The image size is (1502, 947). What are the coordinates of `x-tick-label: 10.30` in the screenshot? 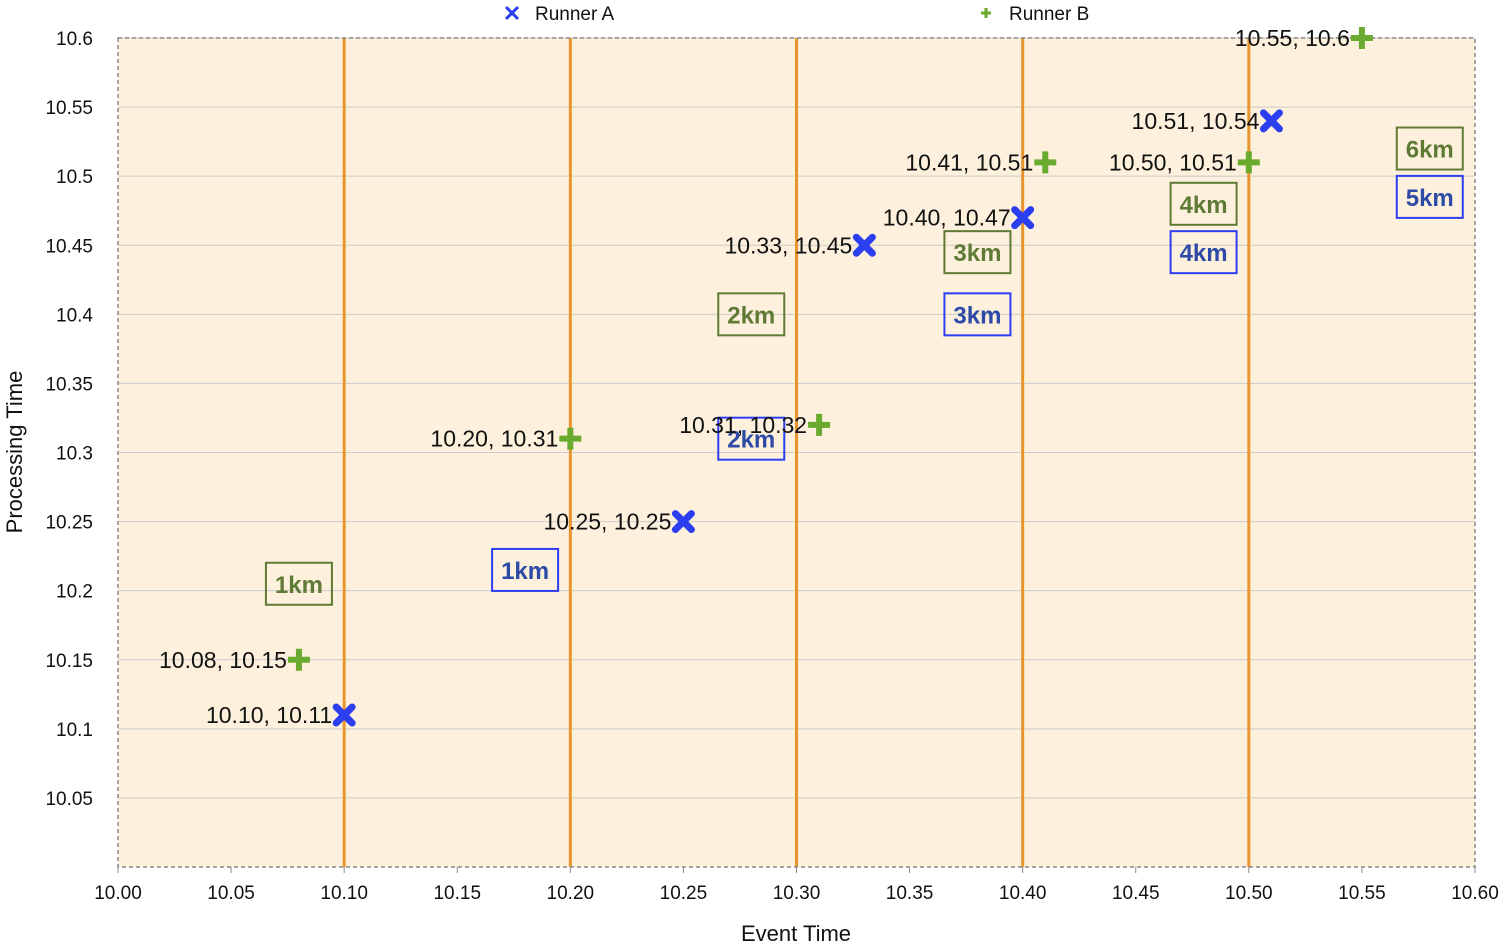 It's located at (797, 893).